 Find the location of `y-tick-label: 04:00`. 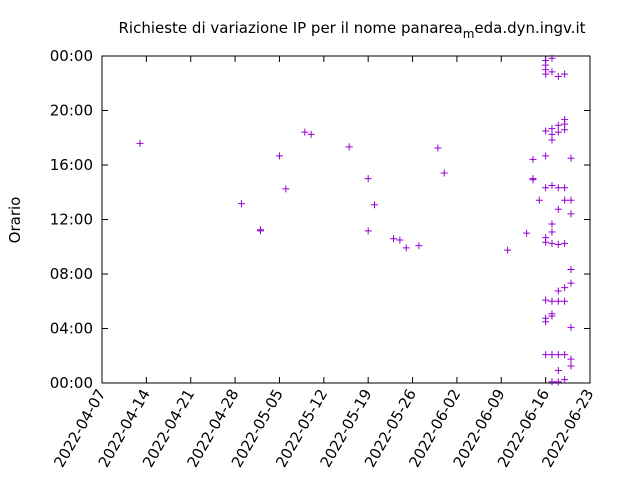

y-tick-label: 04:00 is located at coordinates (71, 329).